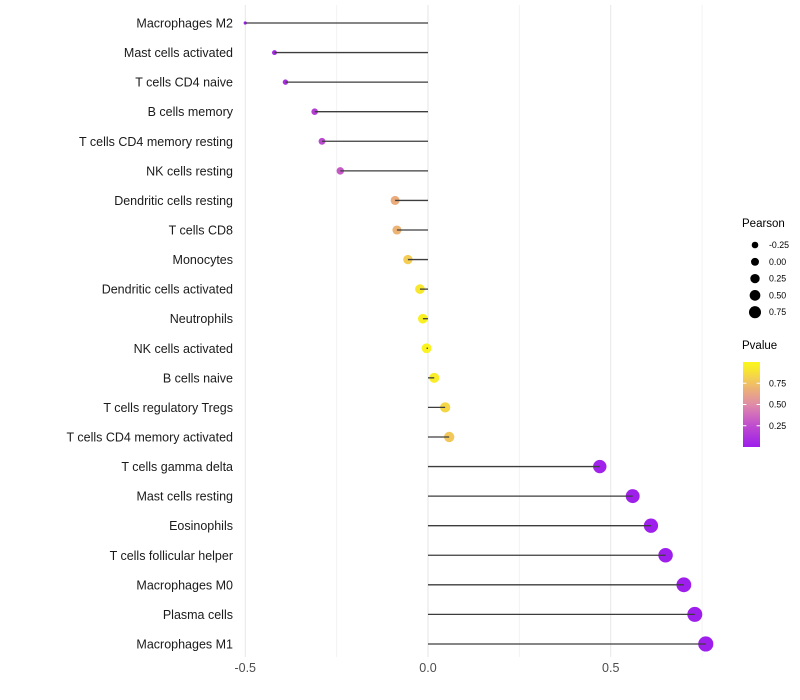  I want to click on row-label: T cells CD4 naive, so click(184, 83).